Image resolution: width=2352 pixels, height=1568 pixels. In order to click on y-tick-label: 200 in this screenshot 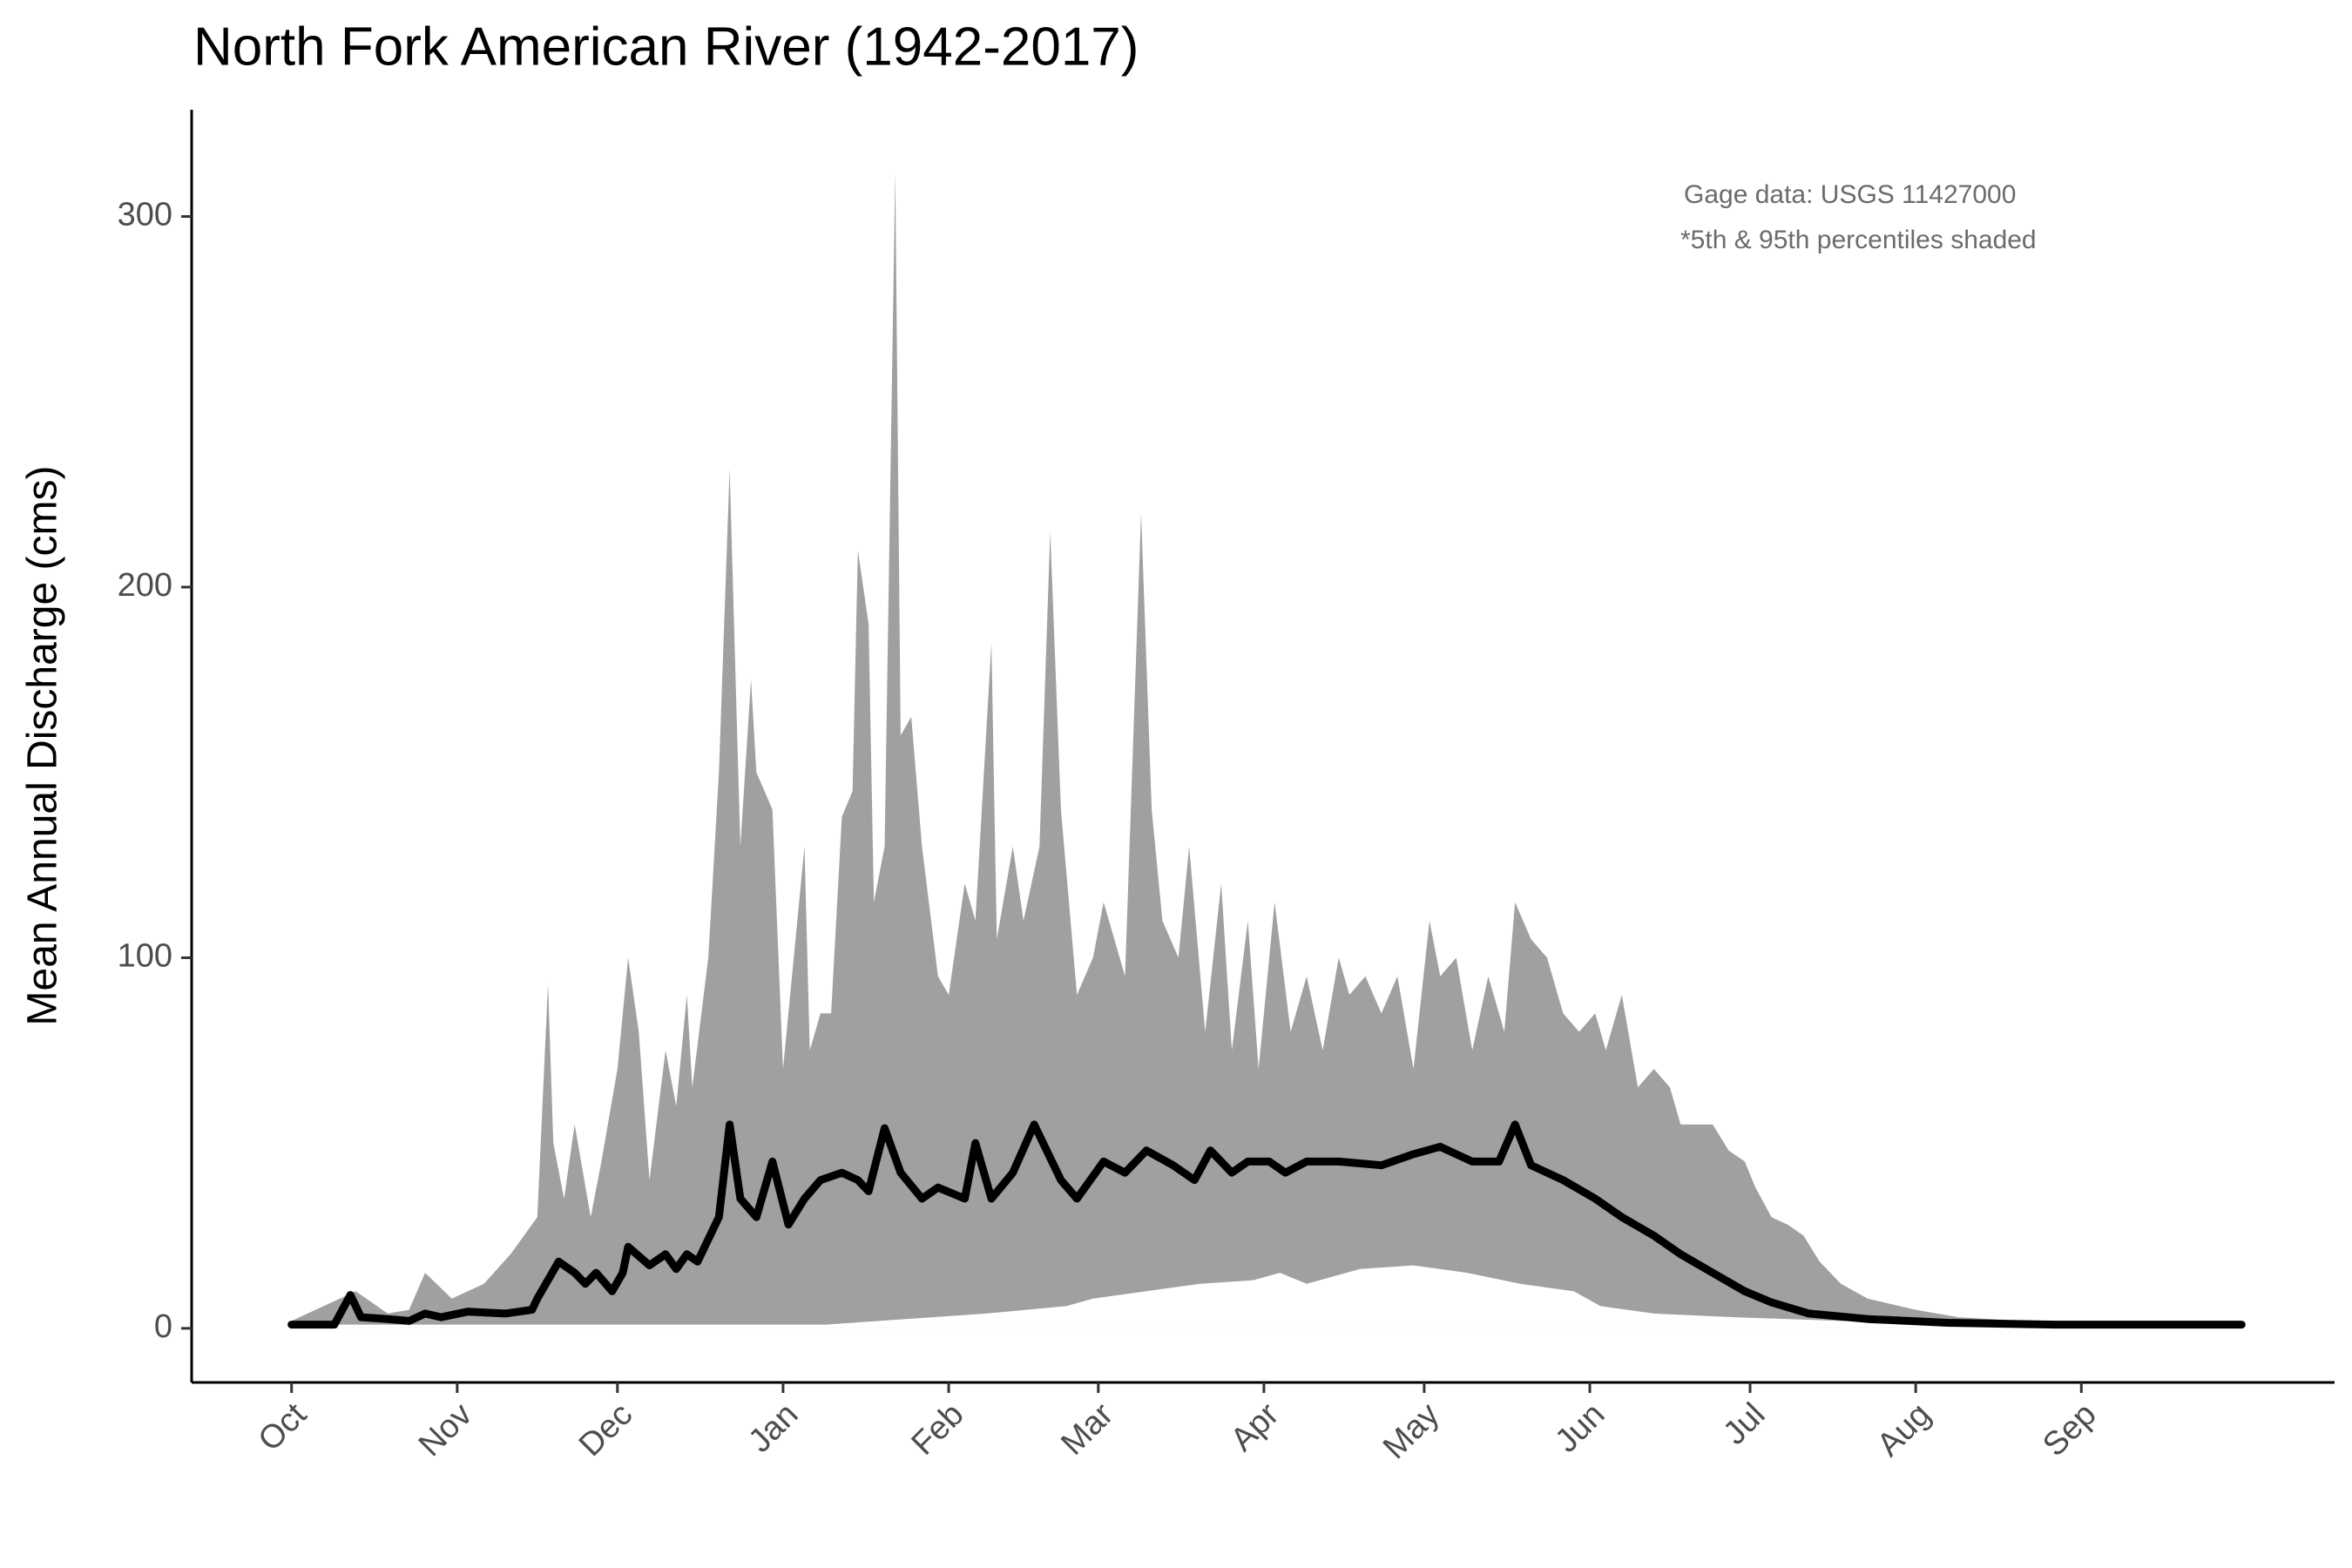, I will do `click(145, 585)`.